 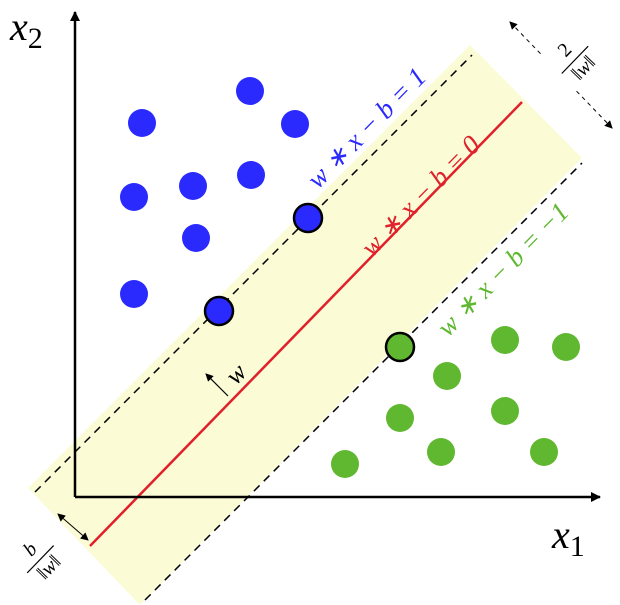 What do you see at coordinates (217, 385) in the screenshot?
I see `normal-vector` at bounding box center [217, 385].